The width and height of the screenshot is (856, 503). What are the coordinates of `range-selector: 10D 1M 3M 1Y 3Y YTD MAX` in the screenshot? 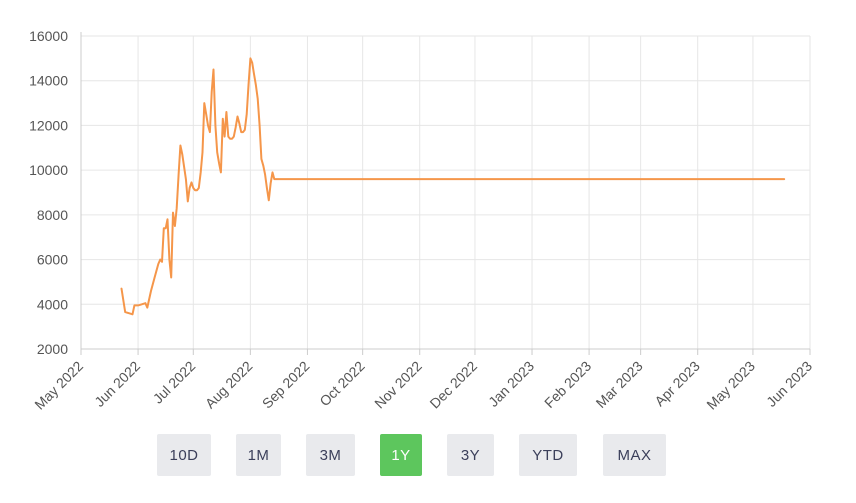 It's located at (428, 456).